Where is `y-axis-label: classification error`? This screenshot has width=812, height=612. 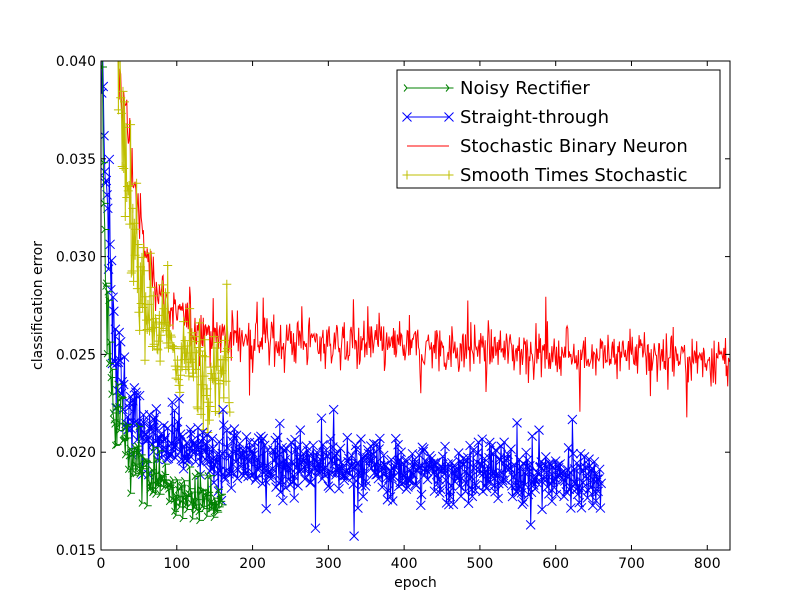 y-axis-label: classification error is located at coordinates (38, 305).